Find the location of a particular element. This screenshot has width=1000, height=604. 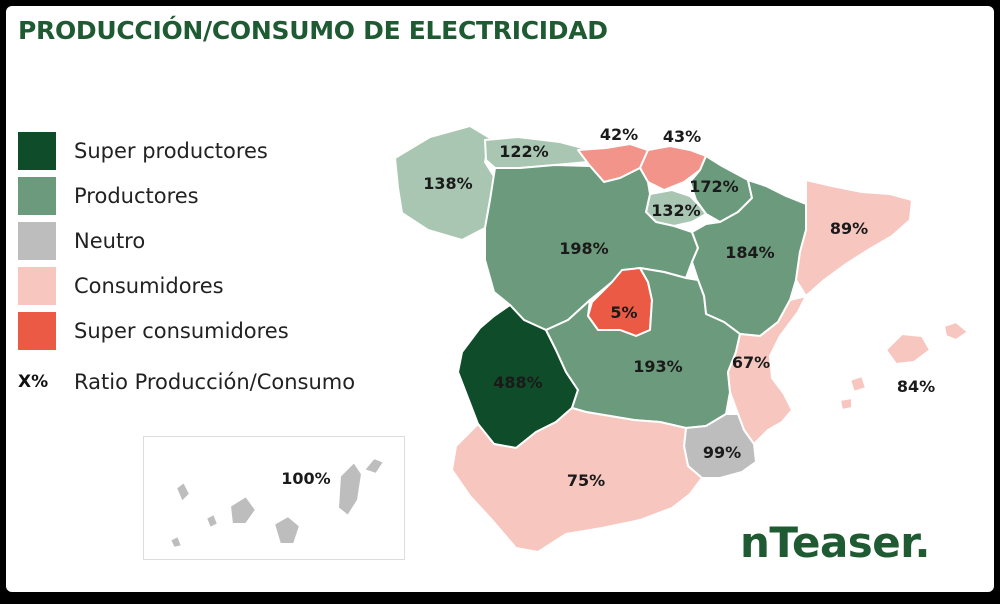

legend-item-super-productores: Super productores is located at coordinates (153, 150).